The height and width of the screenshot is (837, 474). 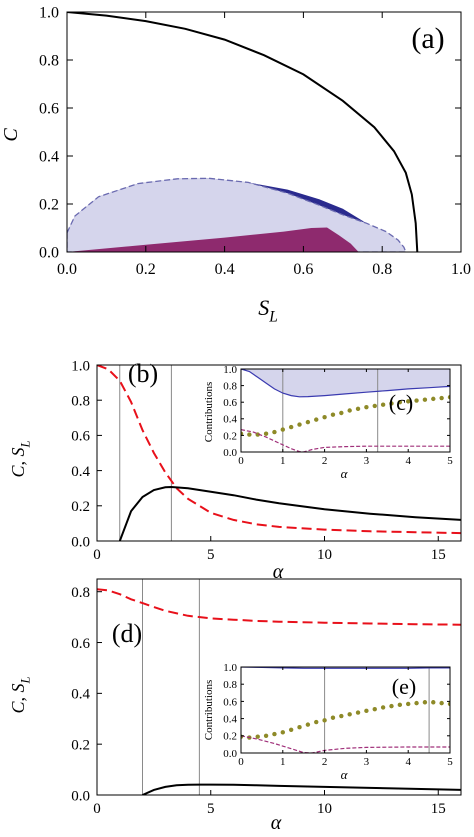 What do you see at coordinates (225, 269) in the screenshot?
I see `x-tick-label: 0.4` at bounding box center [225, 269].